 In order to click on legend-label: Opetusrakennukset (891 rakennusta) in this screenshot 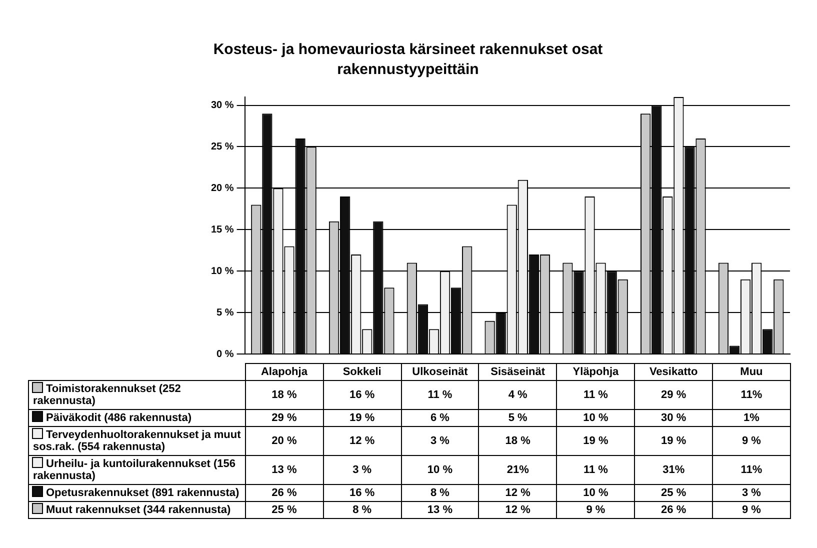, I will do `click(143, 493)`.